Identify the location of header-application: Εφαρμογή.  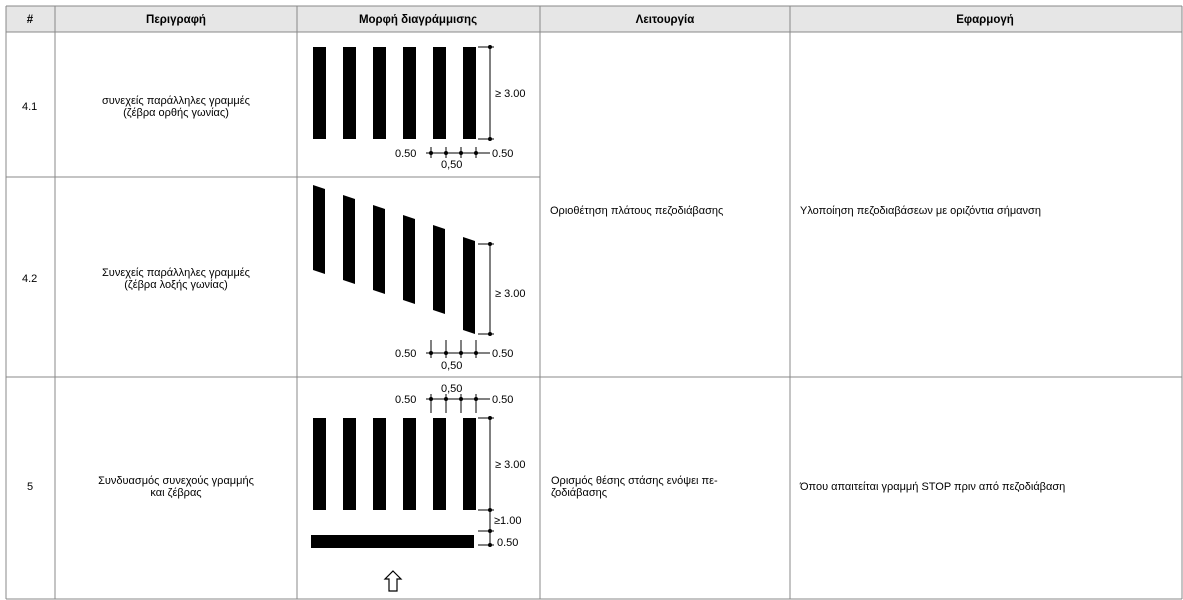
(985, 20).